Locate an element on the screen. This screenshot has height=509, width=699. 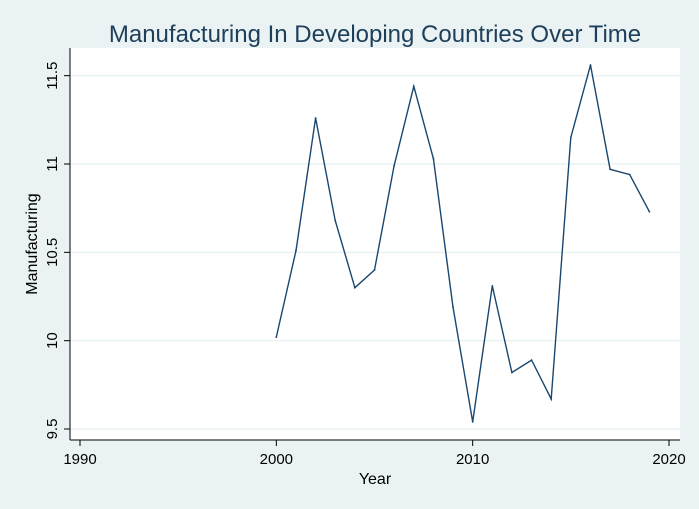
x-tick-label: 2000 is located at coordinates (276, 459).